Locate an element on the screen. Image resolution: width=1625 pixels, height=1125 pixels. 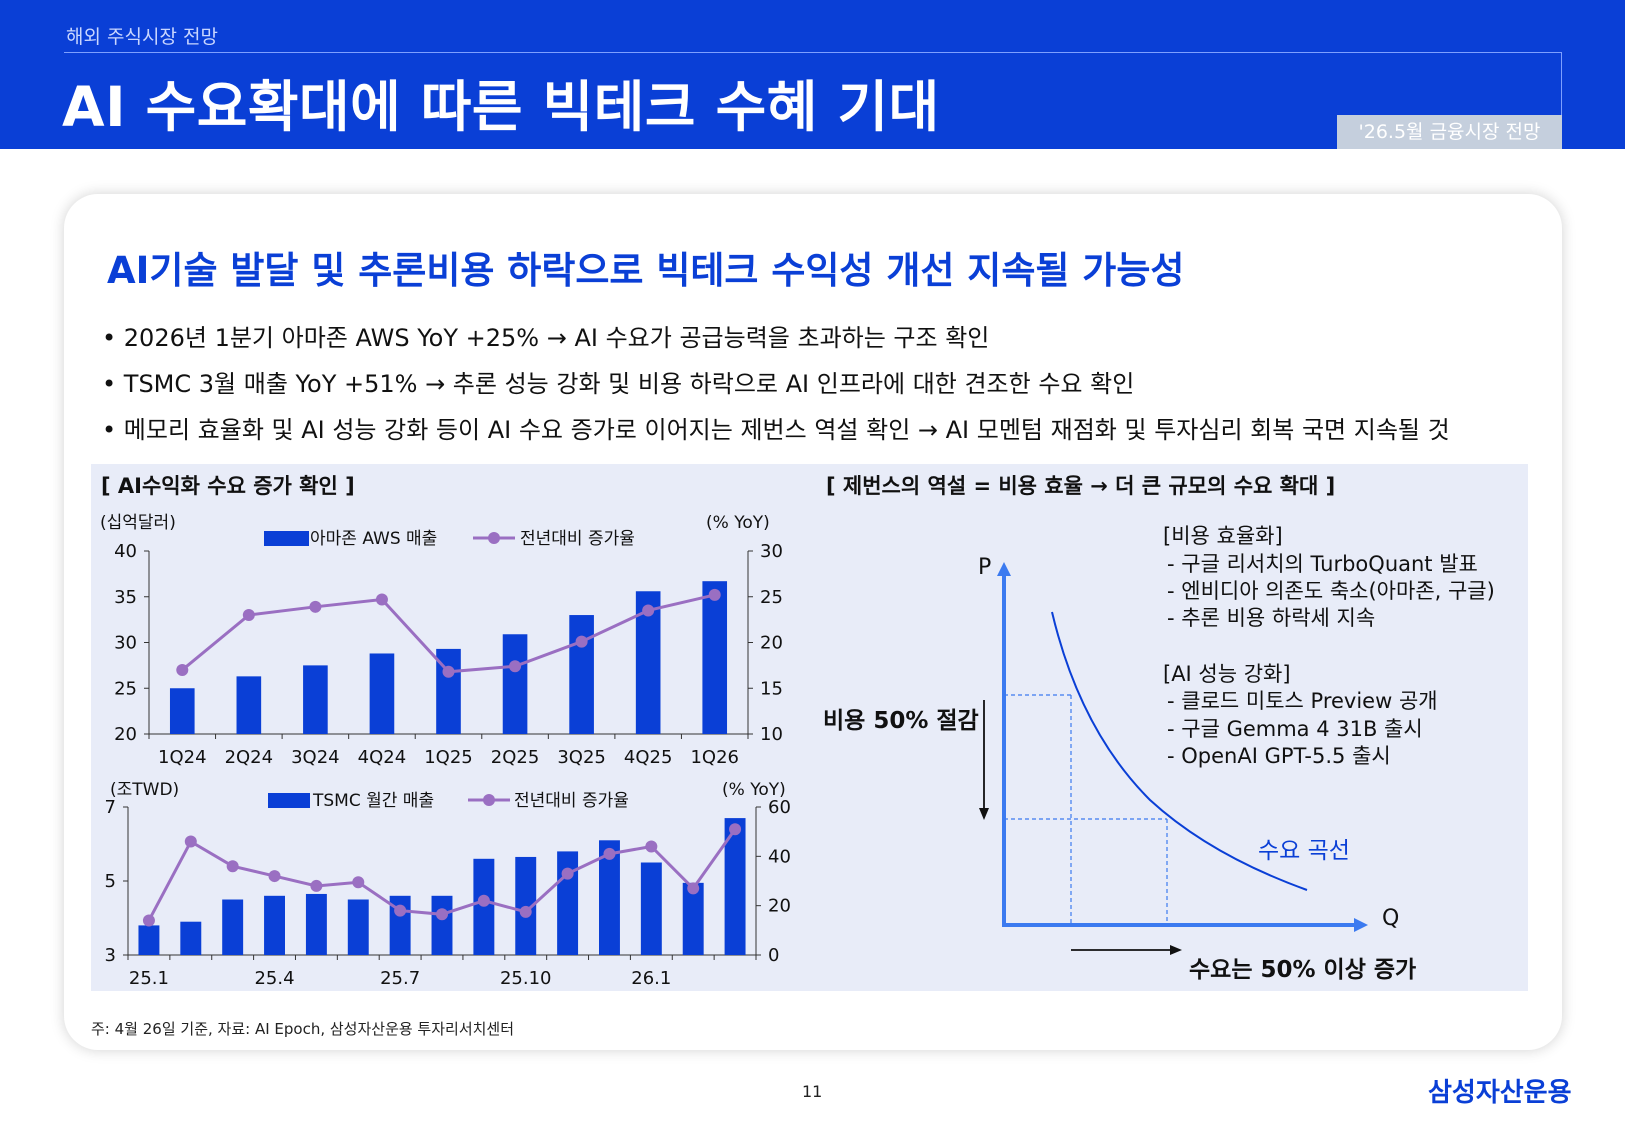
box1-title: [비용 효율화] is located at coordinates (1223, 536).